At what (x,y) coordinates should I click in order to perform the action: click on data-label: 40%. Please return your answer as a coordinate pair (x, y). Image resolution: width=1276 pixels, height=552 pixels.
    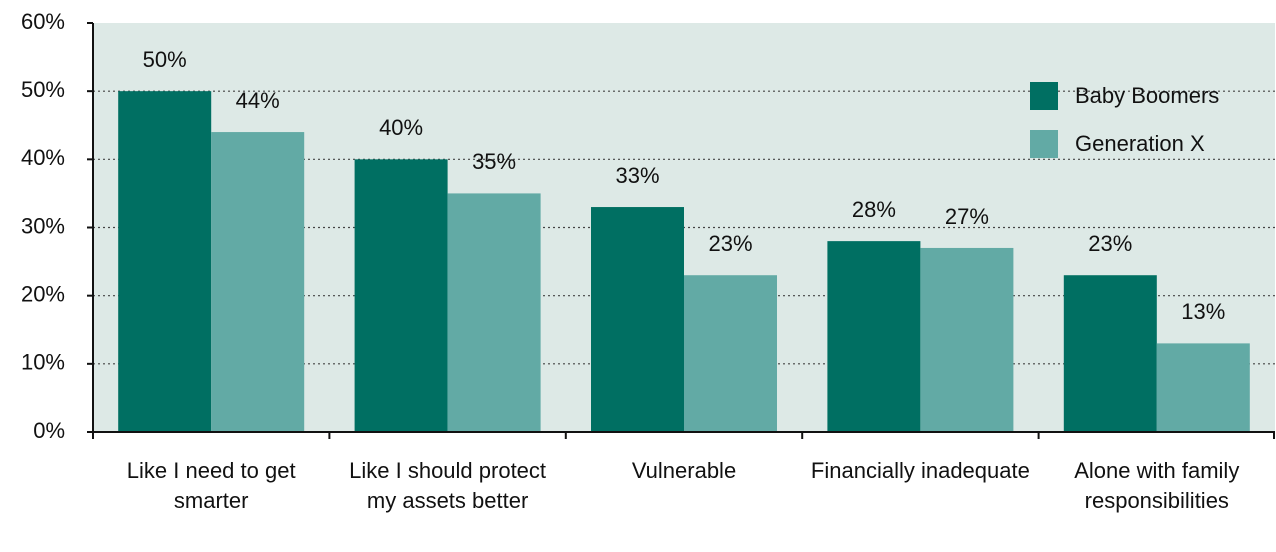
    Looking at the image, I should click on (401, 127).